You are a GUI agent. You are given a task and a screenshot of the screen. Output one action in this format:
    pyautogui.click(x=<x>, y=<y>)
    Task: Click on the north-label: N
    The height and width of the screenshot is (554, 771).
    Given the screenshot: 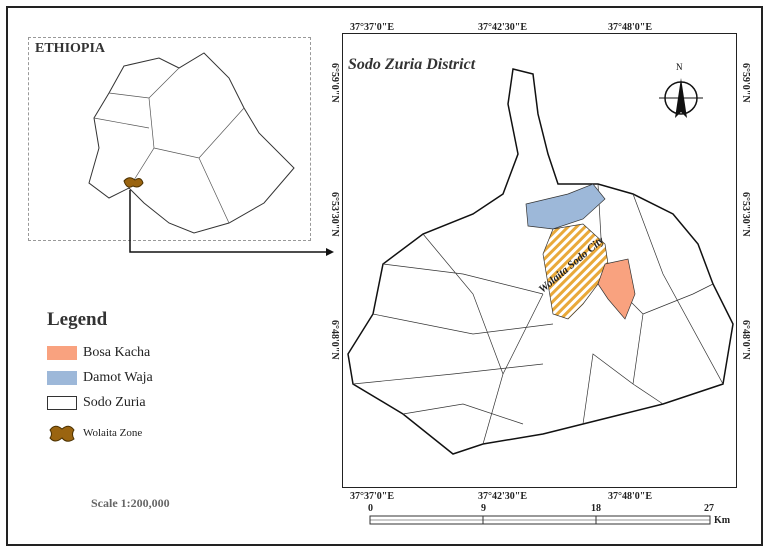 What is the action you would take?
    pyautogui.click(x=679, y=67)
    